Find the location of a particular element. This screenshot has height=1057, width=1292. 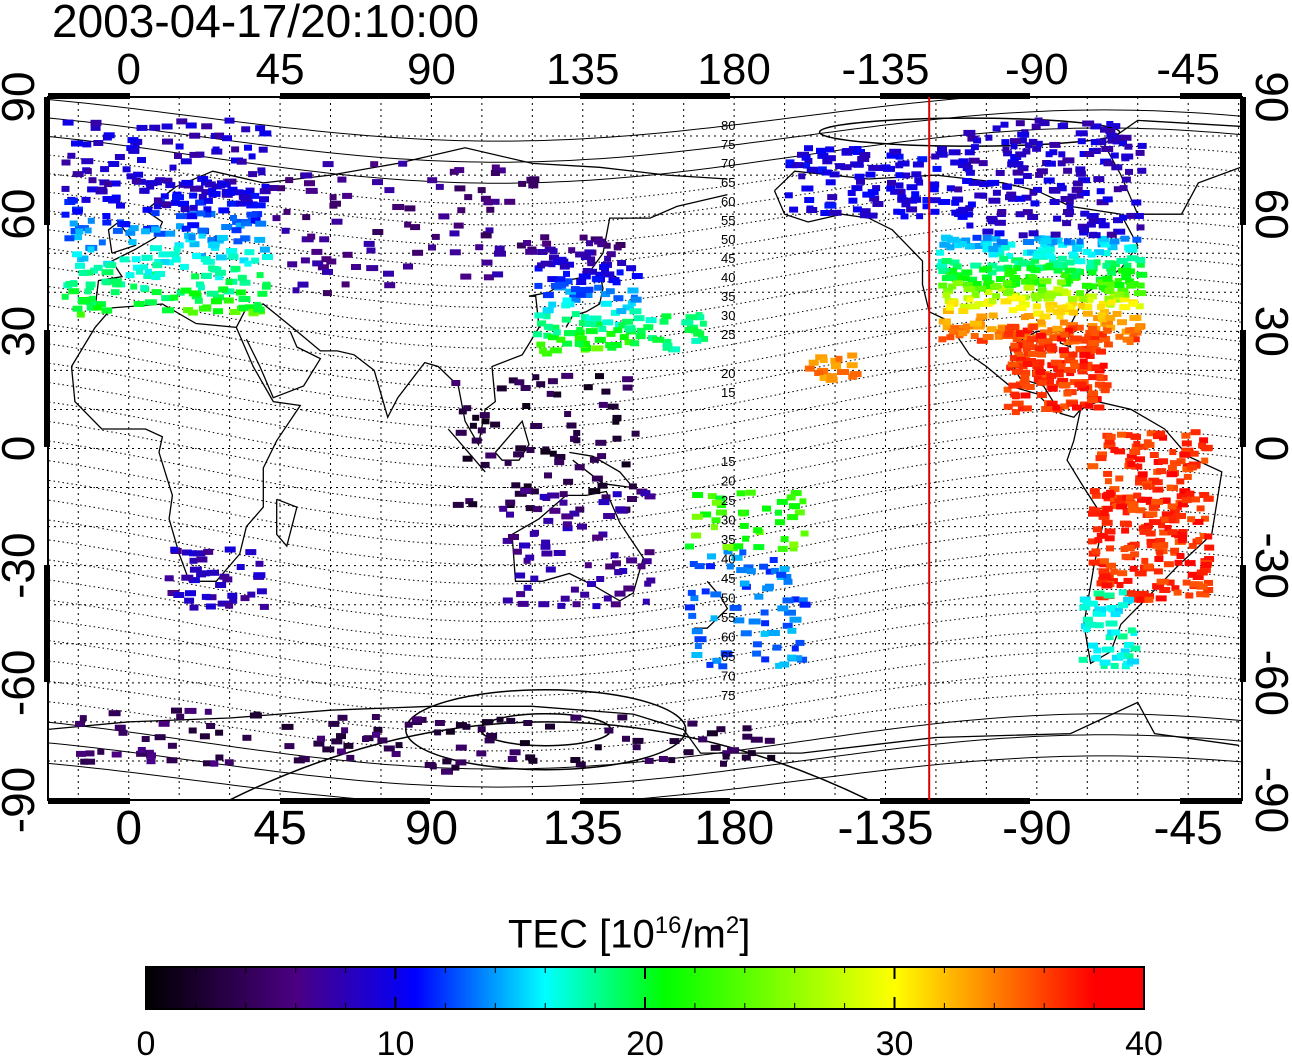

bottom-lon-tick-label: -45 is located at coordinates (1187, 828).